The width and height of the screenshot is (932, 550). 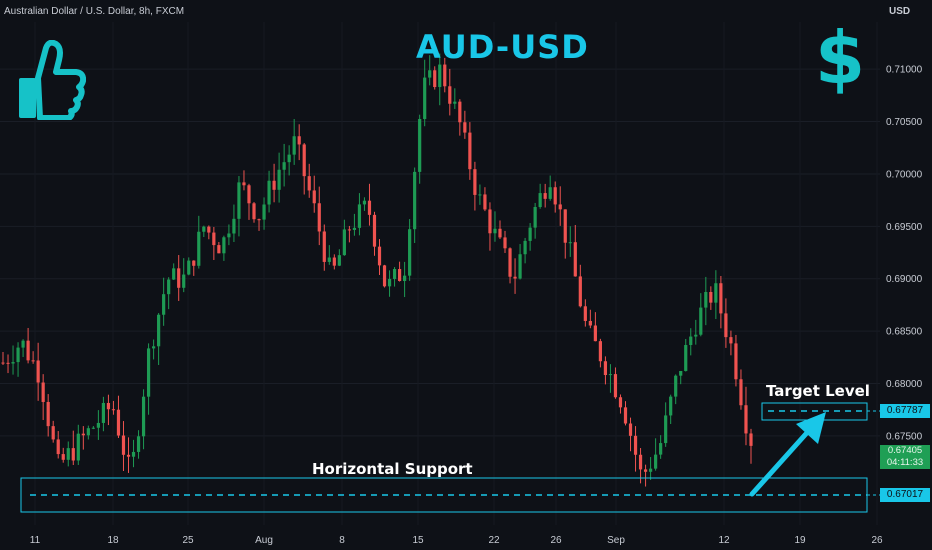 I want to click on y-tick-label: 0.67500, so click(x=904, y=436).